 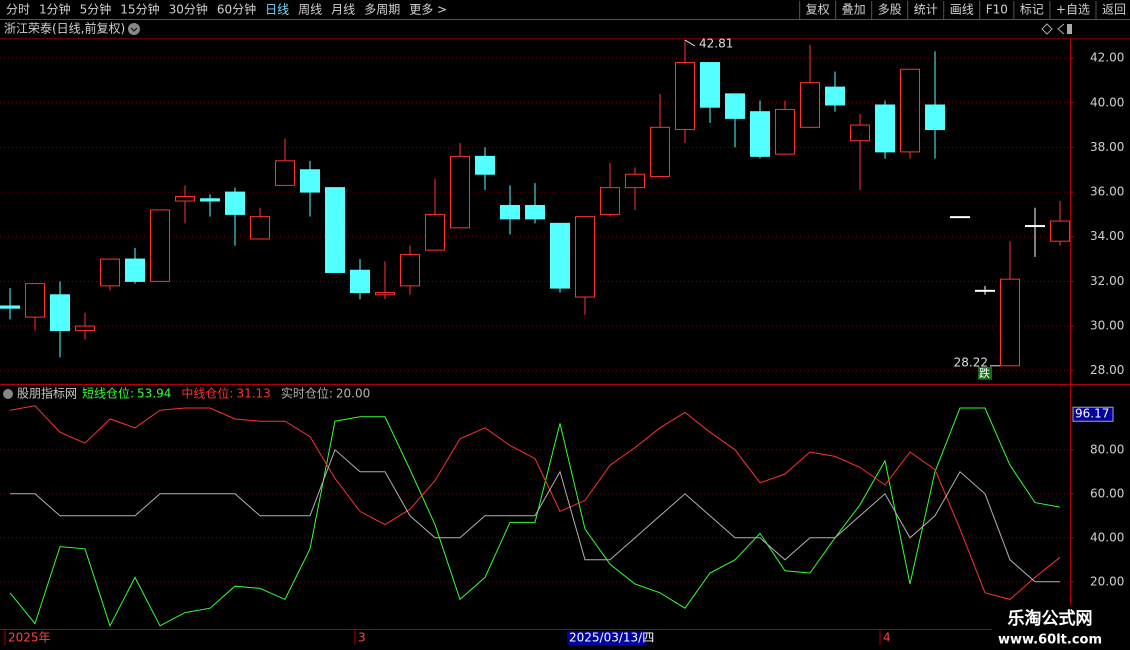 I want to click on high-label: 42.81, so click(x=716, y=44).